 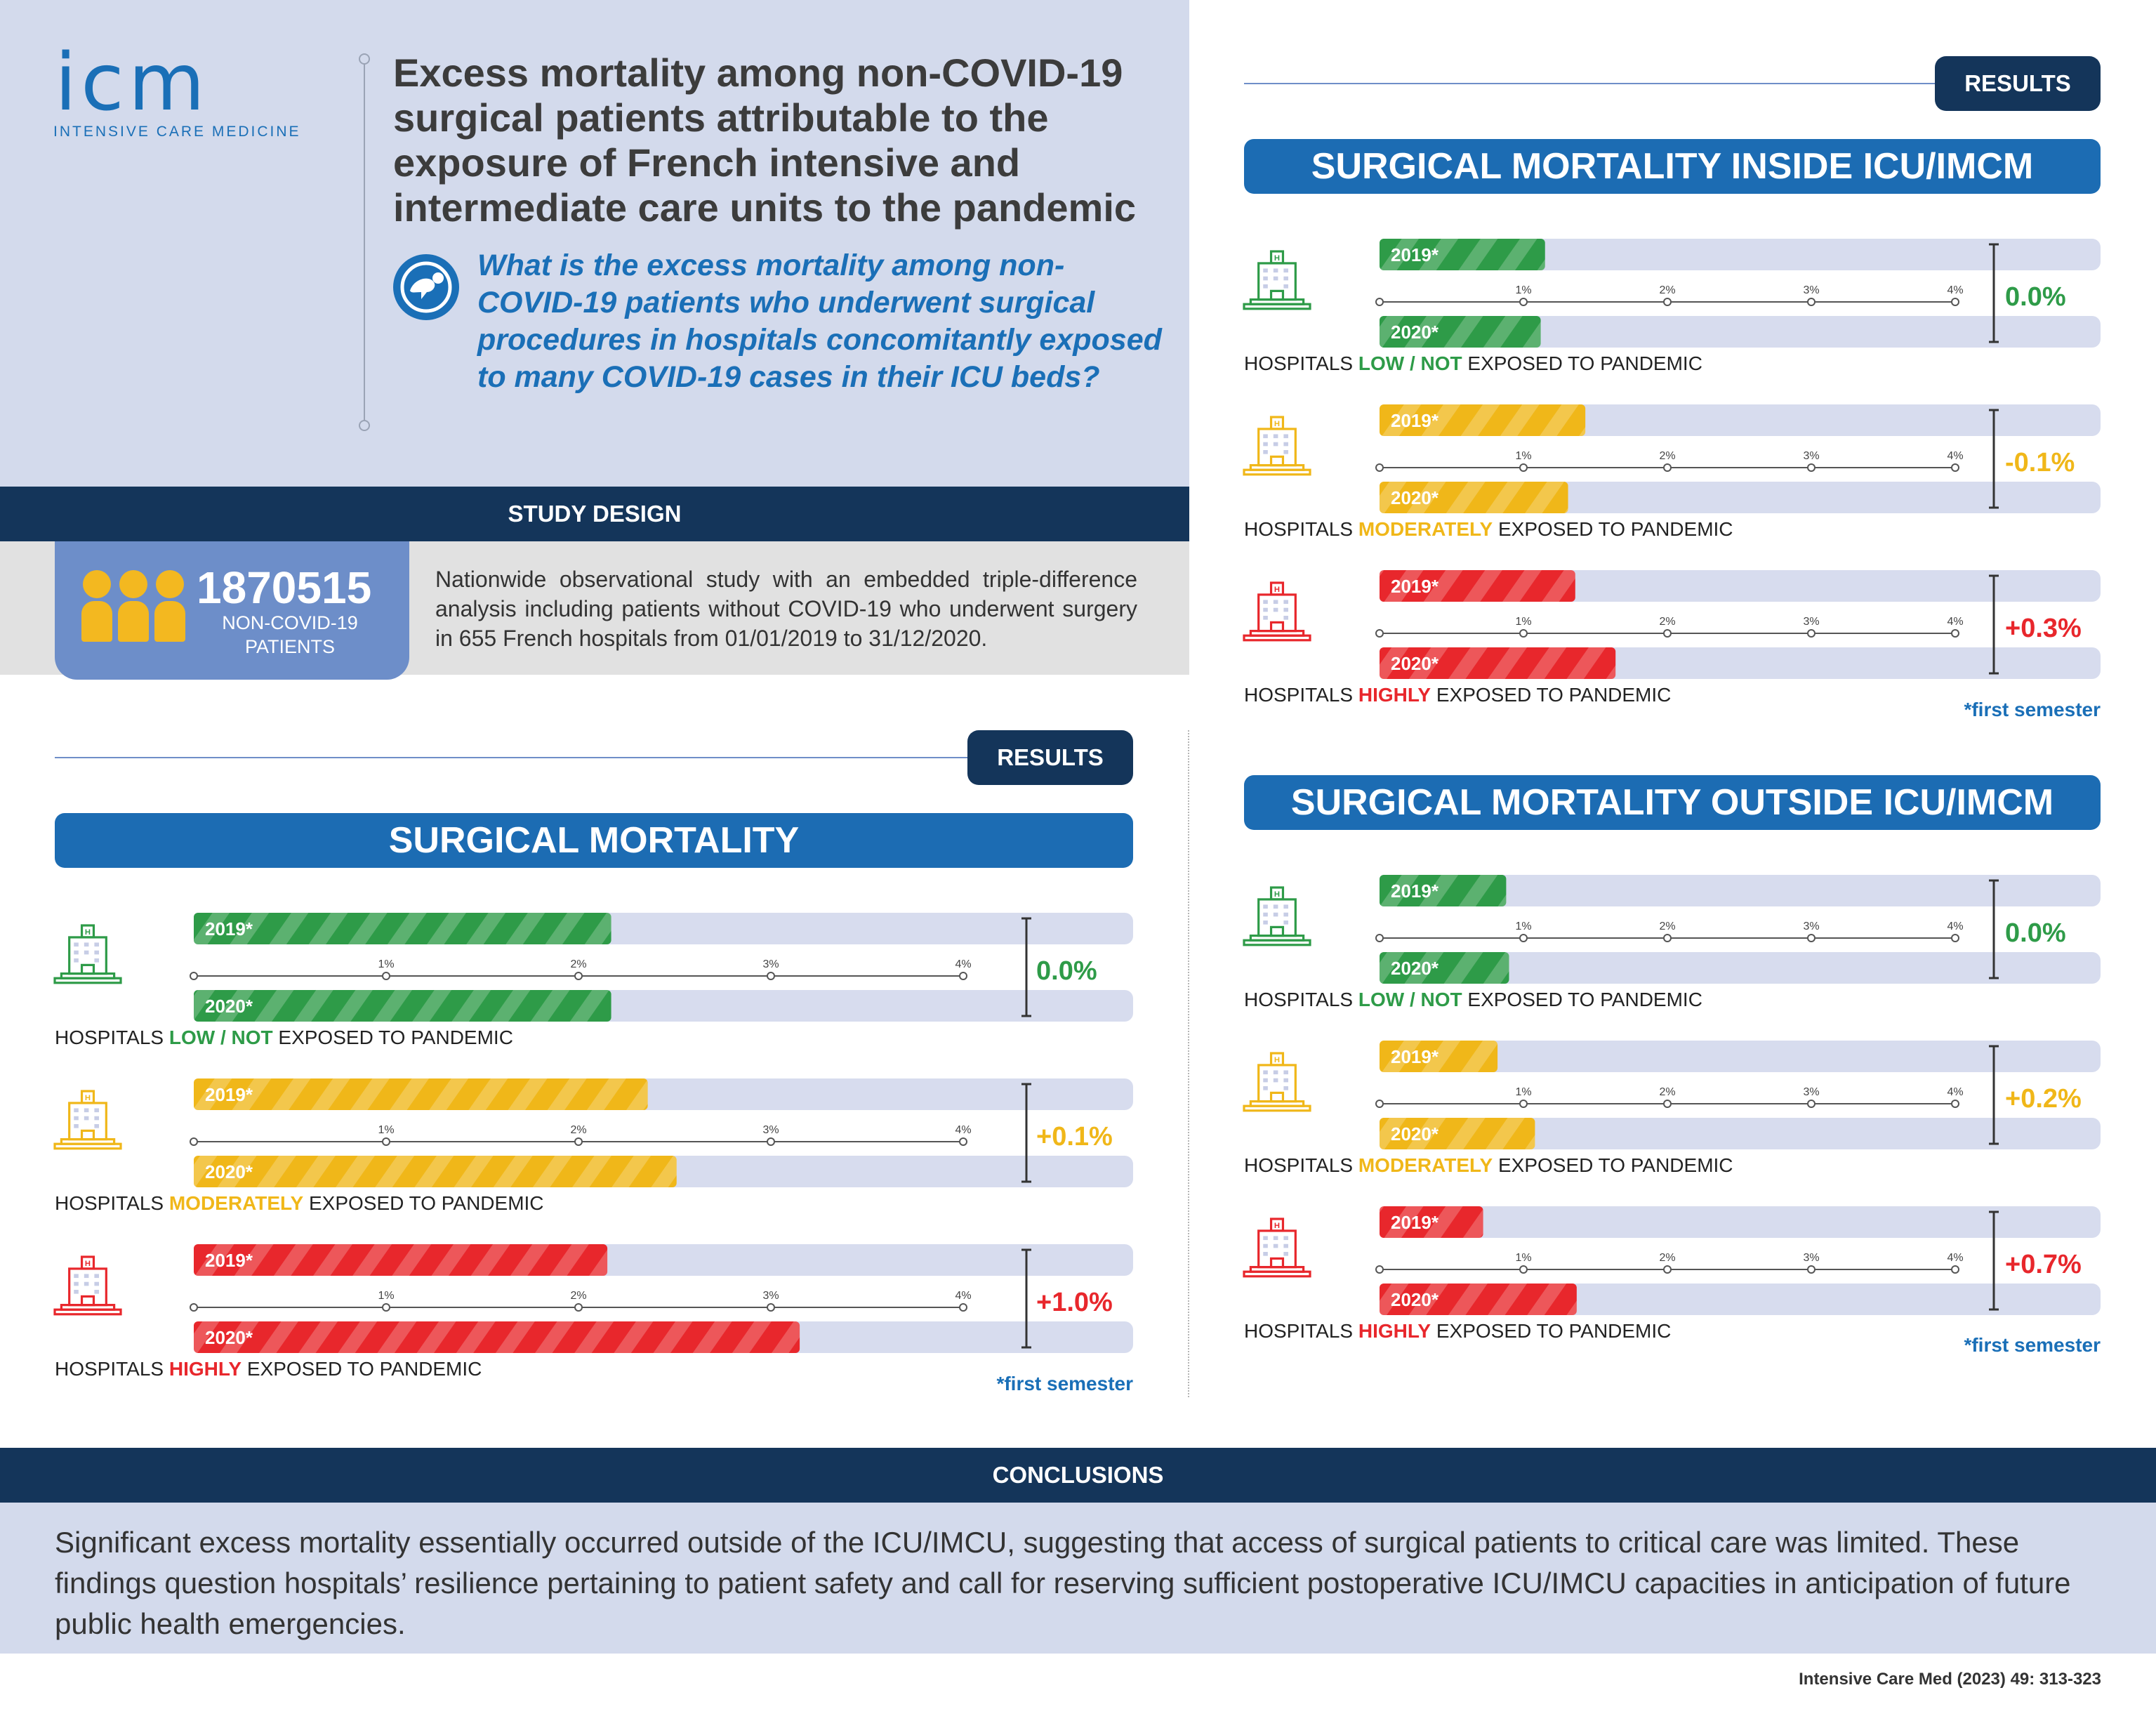 What do you see at coordinates (2032, 1345) in the screenshot?
I see `footnote-outside-icu: *first semester` at bounding box center [2032, 1345].